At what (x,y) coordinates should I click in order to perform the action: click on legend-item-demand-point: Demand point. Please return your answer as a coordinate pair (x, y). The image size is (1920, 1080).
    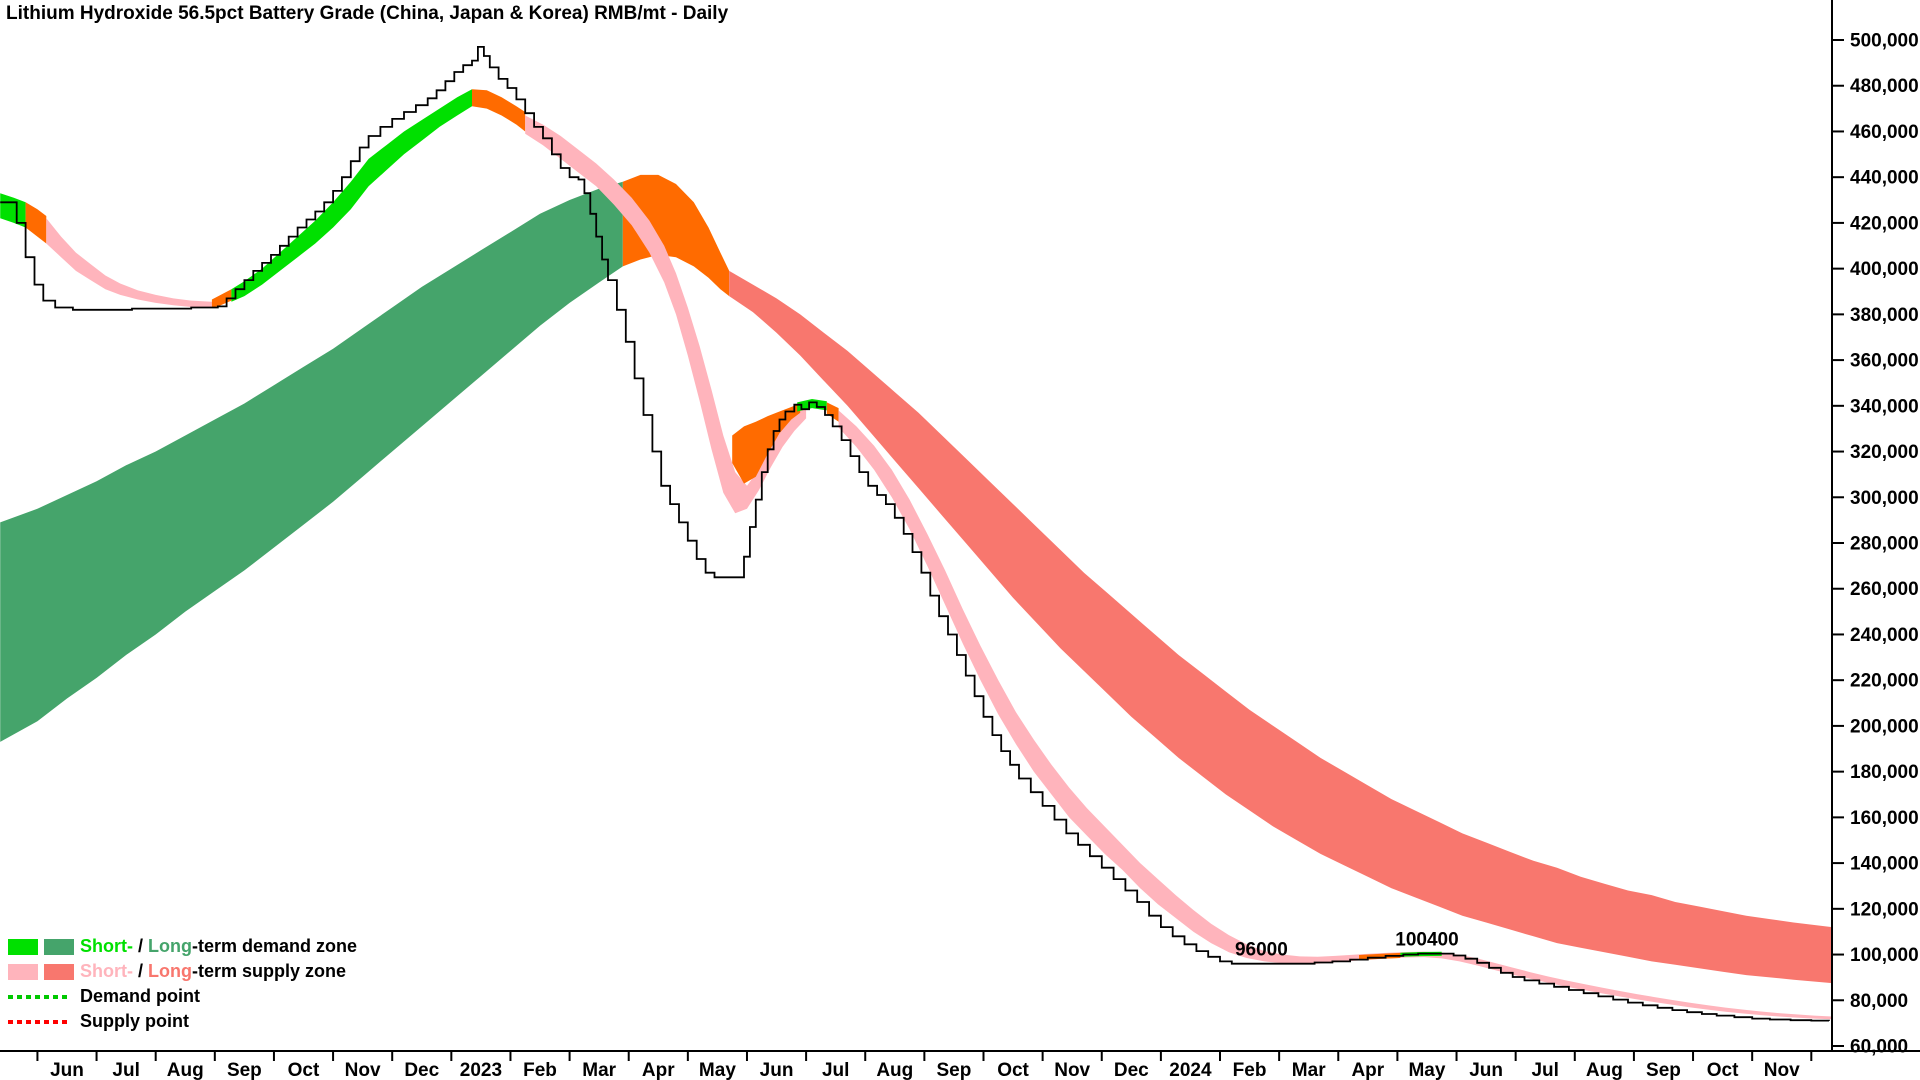
    Looking at the image, I should click on (182, 996).